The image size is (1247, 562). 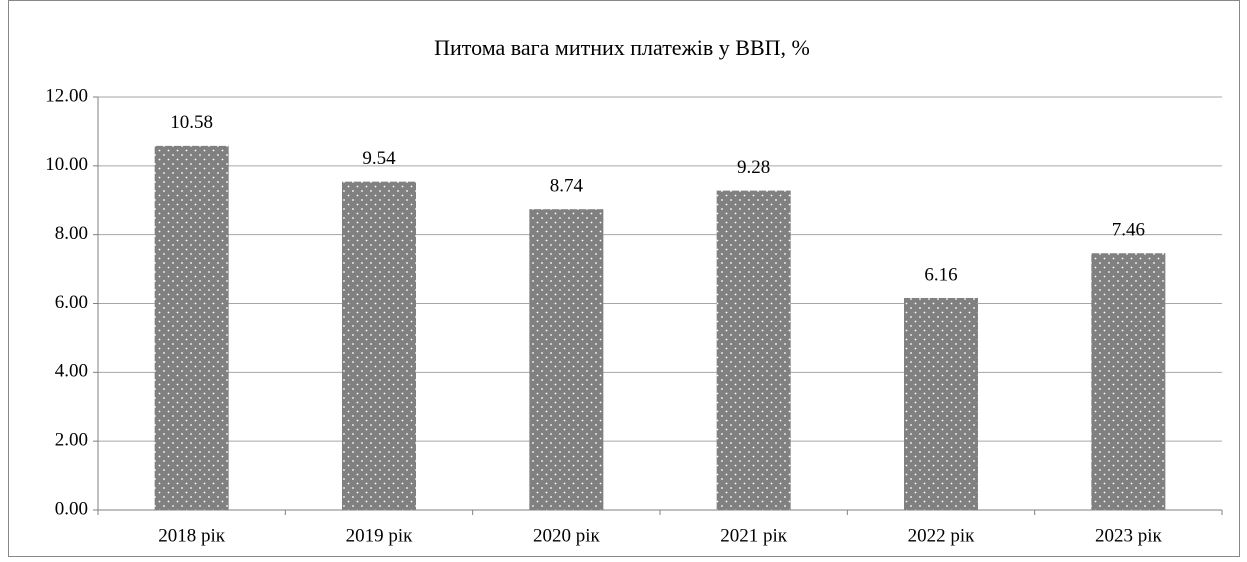 I want to click on chart-title: Питома вага митних платежів у ВВП, %, so click(x=622, y=47).